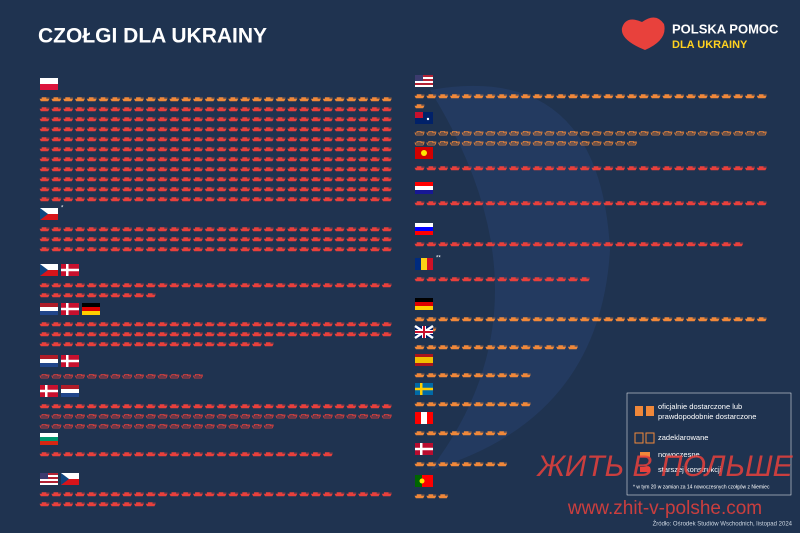 The width and height of the screenshot is (800, 533). I want to click on swatch, so click(650, 411).